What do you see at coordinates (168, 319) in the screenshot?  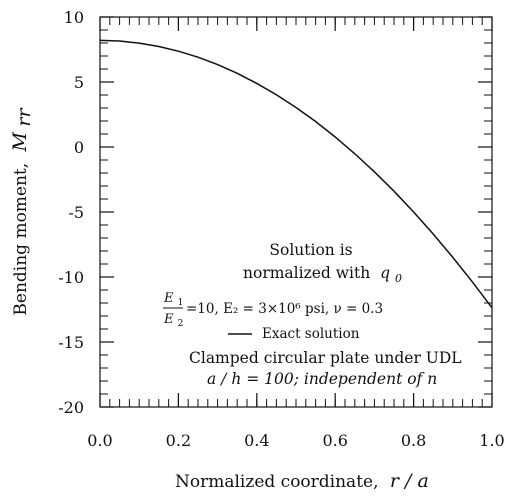 I see `fraction-denominator-var: E` at bounding box center [168, 319].